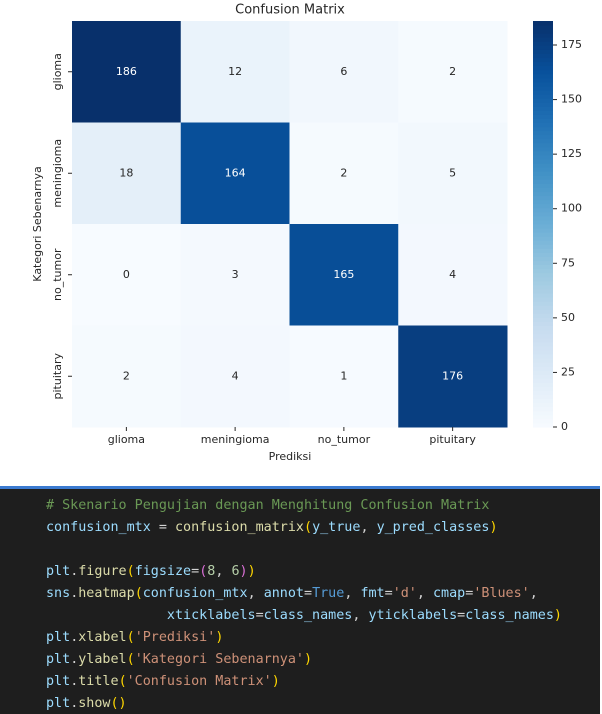 The height and width of the screenshot is (714, 602). What do you see at coordinates (126, 172) in the screenshot?
I see `cell-label: 18` at bounding box center [126, 172].